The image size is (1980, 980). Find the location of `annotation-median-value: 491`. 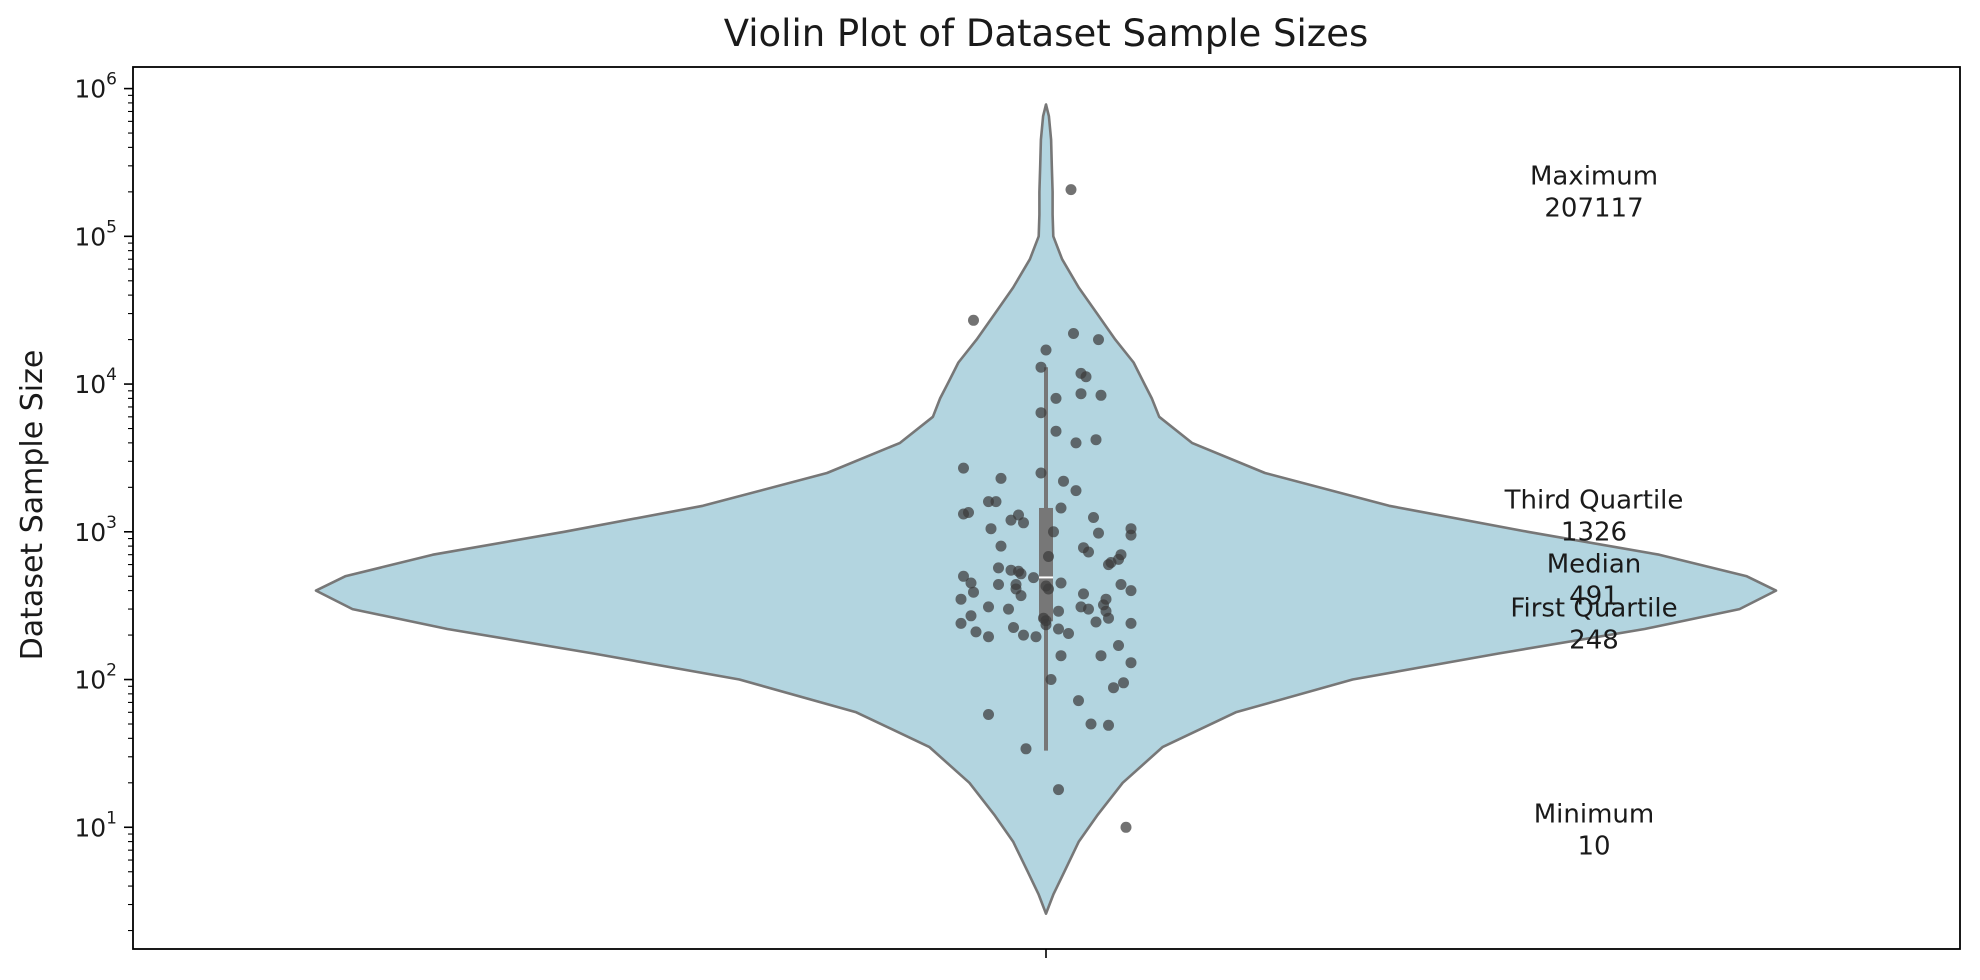

annotation-median-value: 491 is located at coordinates (1594, 596).